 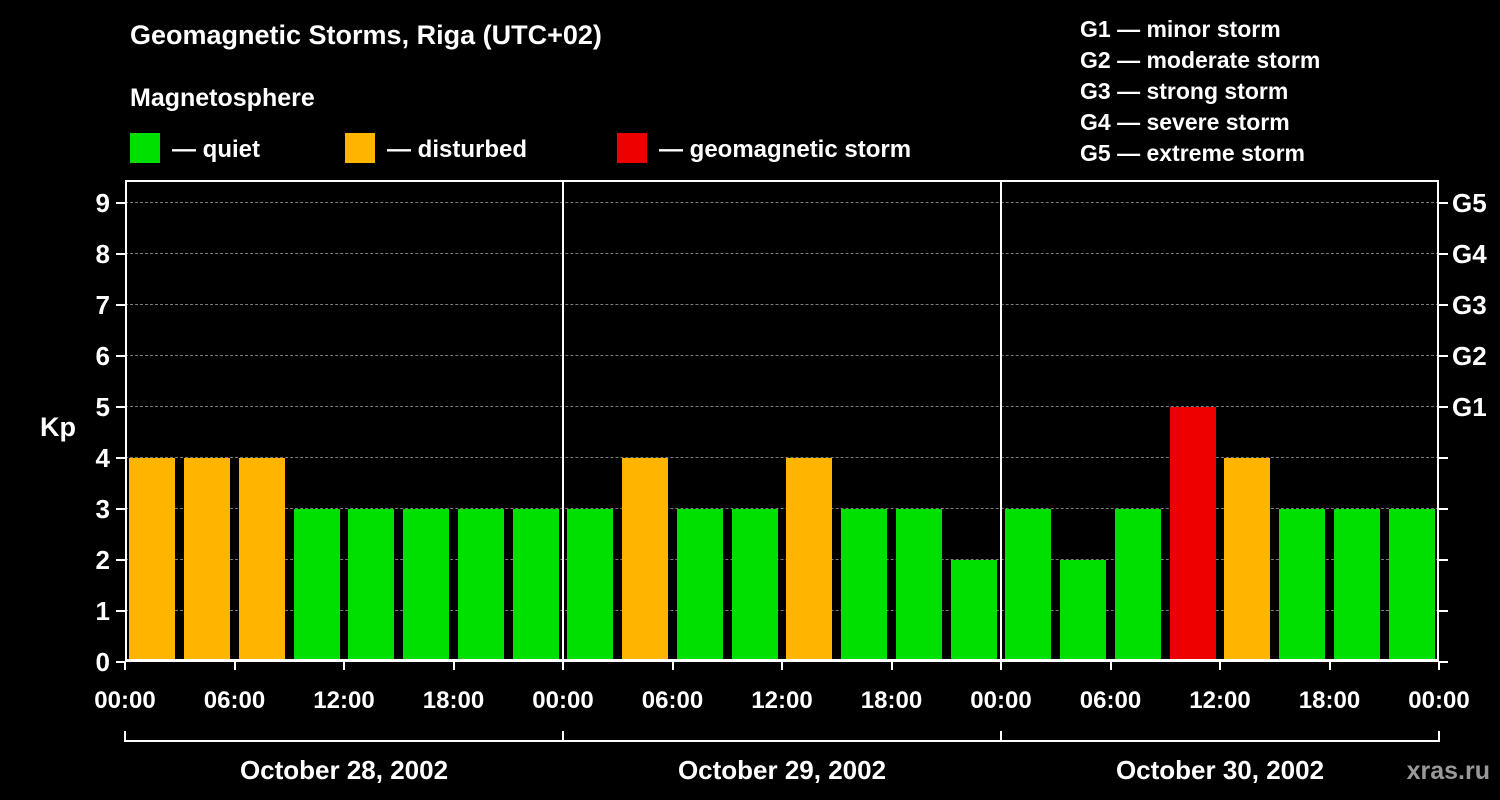 What do you see at coordinates (58, 427) in the screenshot?
I see `kp-axis-title: Kp` at bounding box center [58, 427].